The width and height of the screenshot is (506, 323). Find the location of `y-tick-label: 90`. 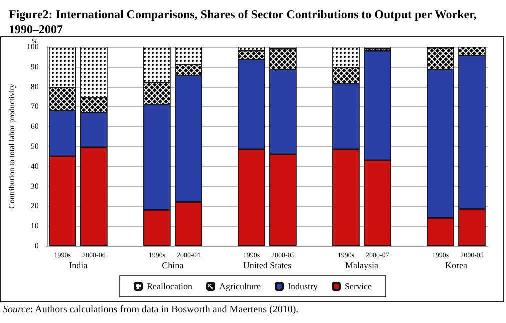

y-tick-label: 90 is located at coordinates (34, 67).